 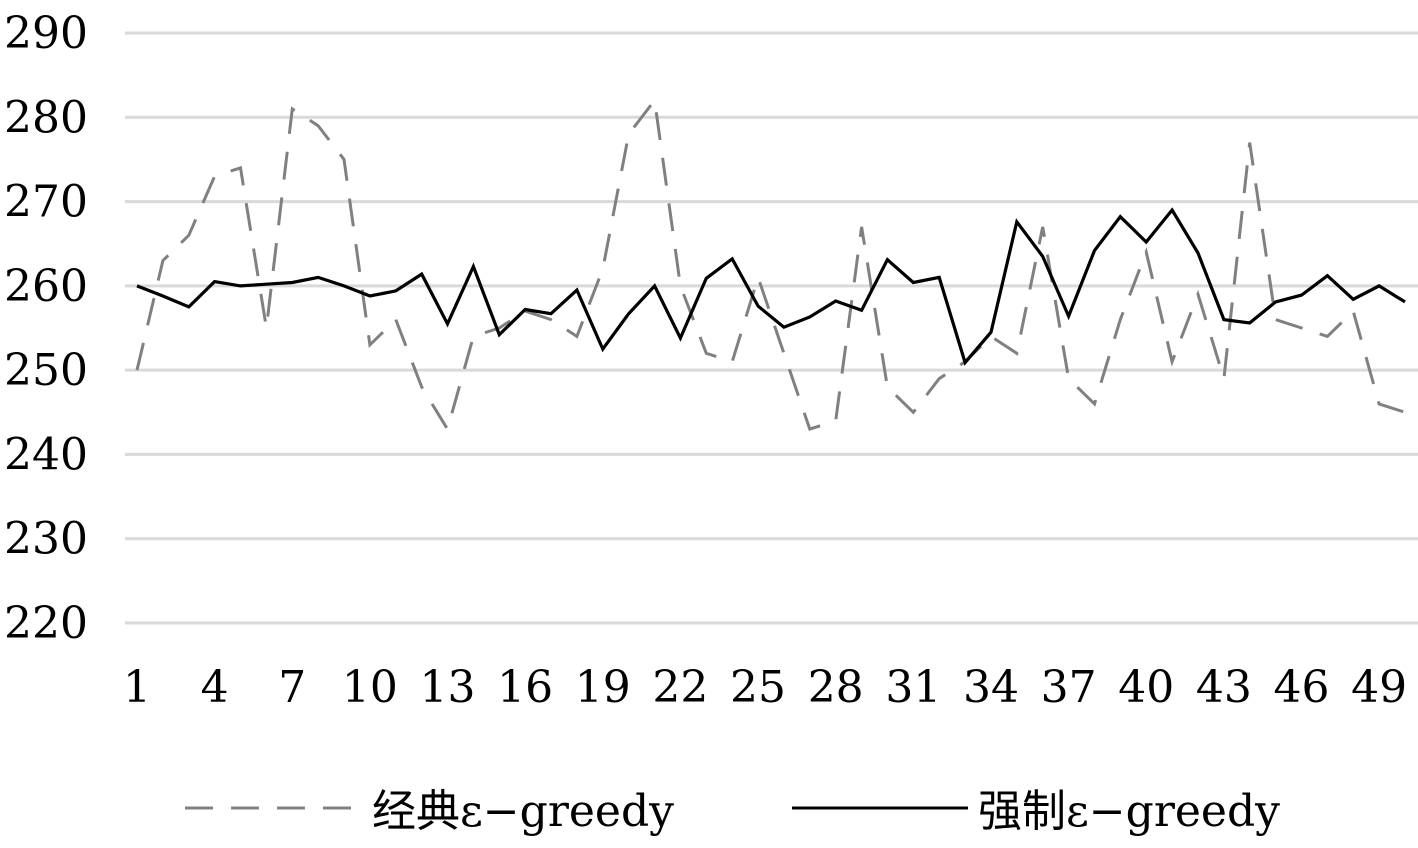 I want to click on x-axis-tick-labels: 1 4 7 10 13 16 19 22 25 28 31 34 37 40 43 46 49, so click(x=765, y=687).